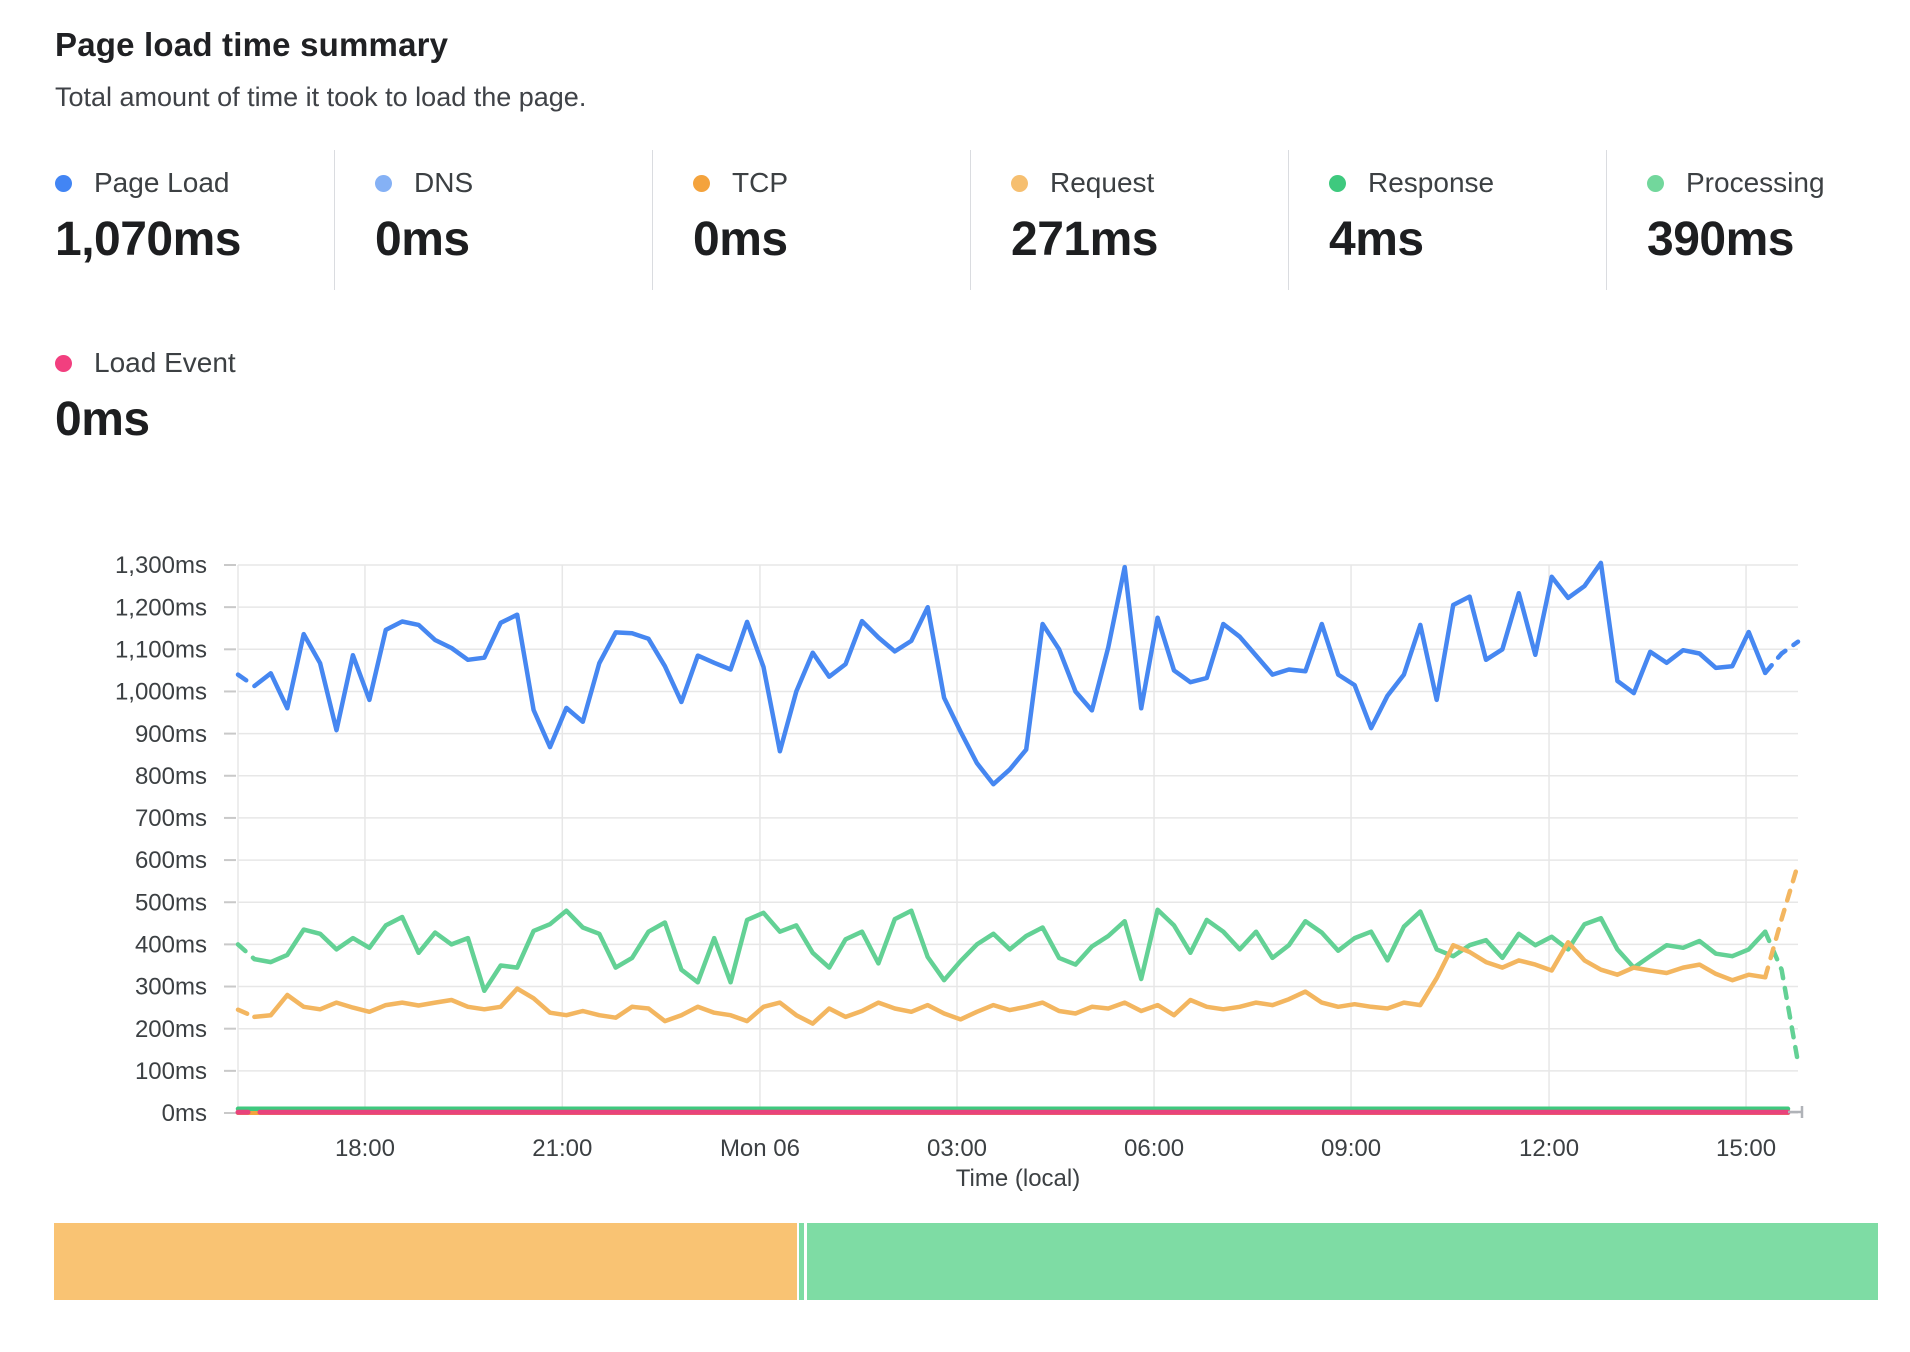 The height and width of the screenshot is (1352, 1910). I want to click on stat-label: Page Load, so click(162, 182).